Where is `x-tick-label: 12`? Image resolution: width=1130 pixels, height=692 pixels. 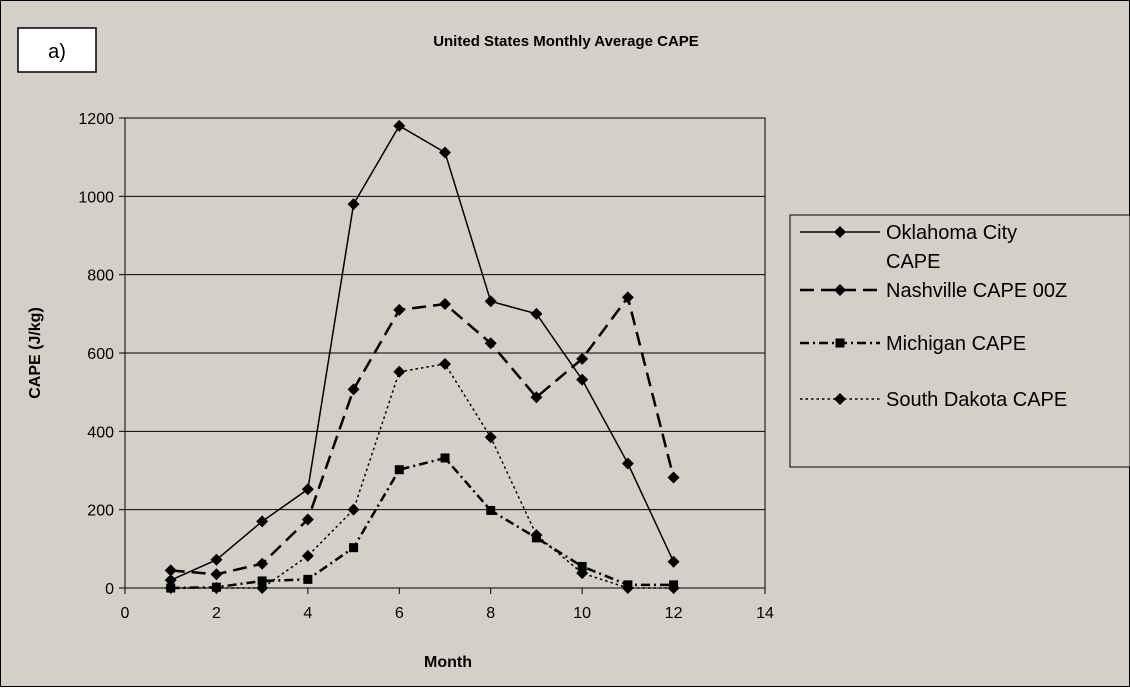
x-tick-label: 12 is located at coordinates (674, 613).